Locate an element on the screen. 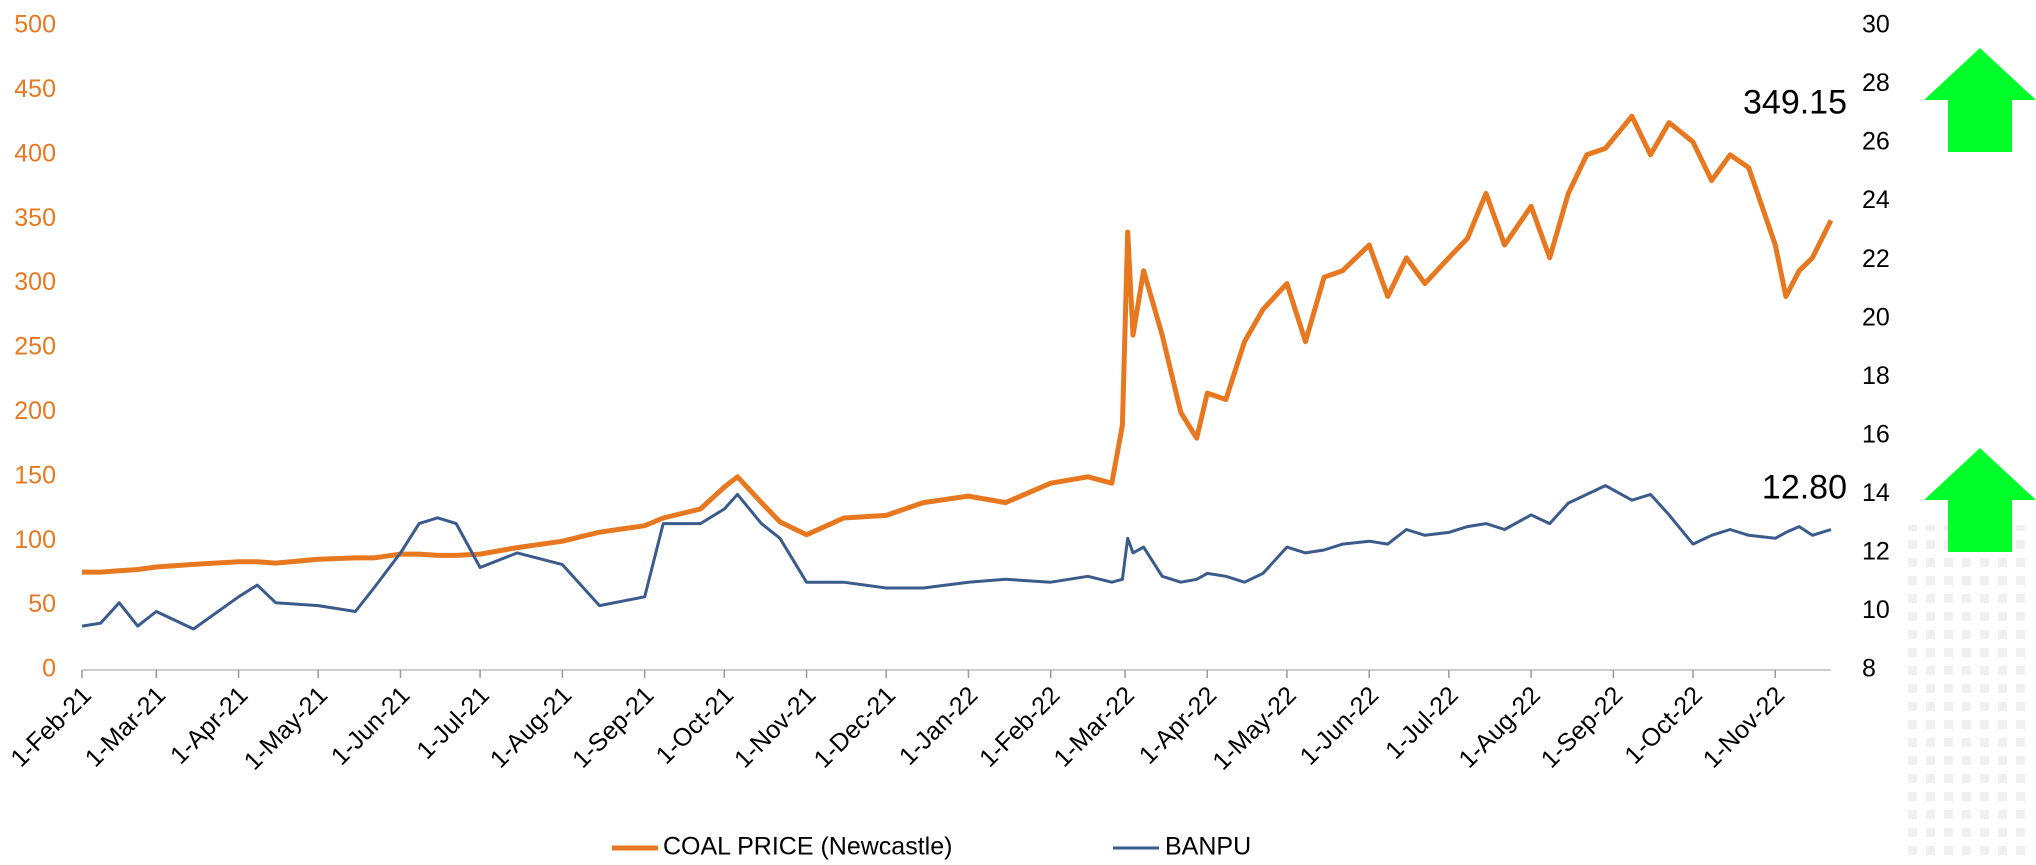  decor-dots is located at coordinates (1965, 692).